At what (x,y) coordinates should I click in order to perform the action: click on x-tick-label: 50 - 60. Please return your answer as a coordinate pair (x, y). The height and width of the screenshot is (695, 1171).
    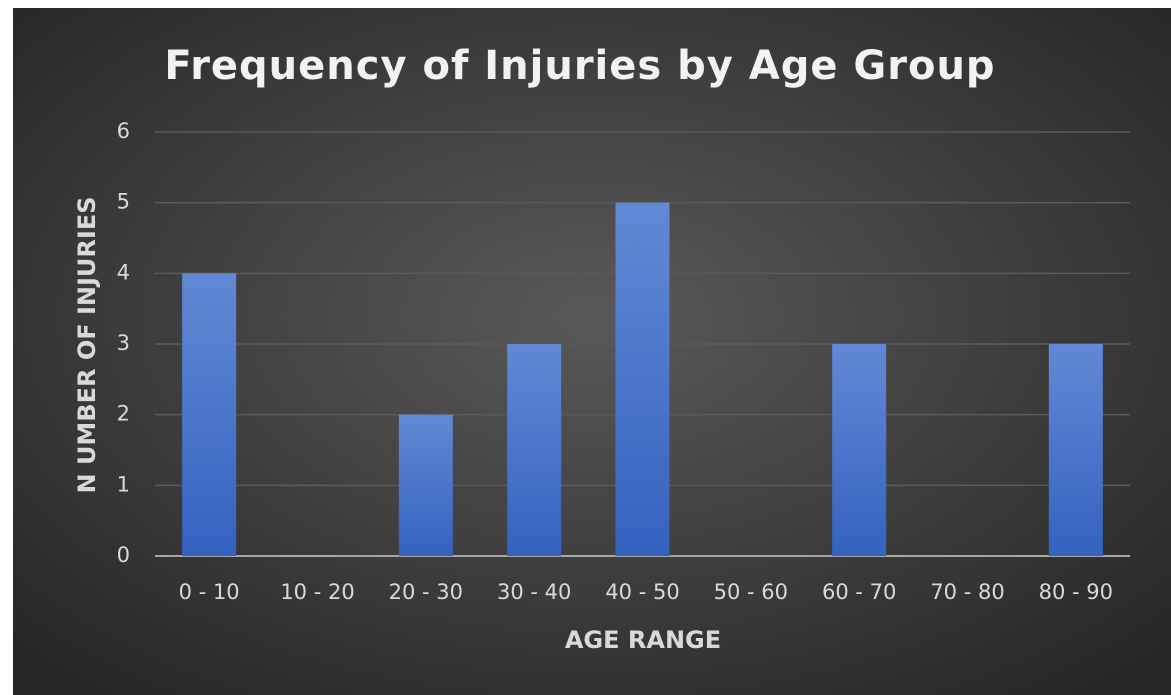
    Looking at the image, I should click on (751, 592).